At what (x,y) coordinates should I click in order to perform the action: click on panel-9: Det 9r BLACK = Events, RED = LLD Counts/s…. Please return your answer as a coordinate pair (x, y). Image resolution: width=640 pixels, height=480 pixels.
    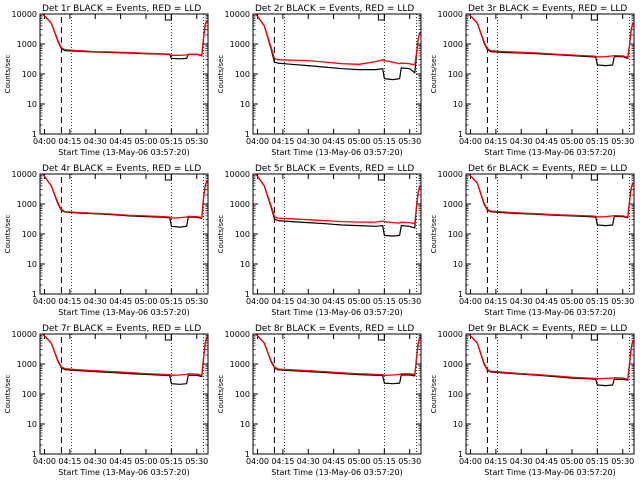
    Looking at the image, I should click on (532, 400).